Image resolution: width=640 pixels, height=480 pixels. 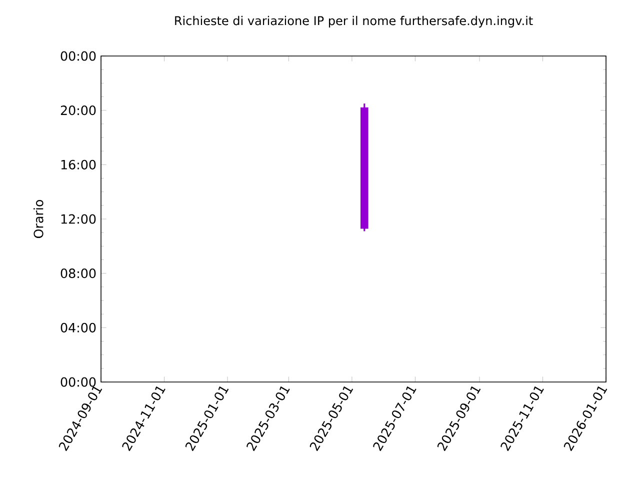 What do you see at coordinates (38, 219) in the screenshot?
I see `y-axis-title: Orario` at bounding box center [38, 219].